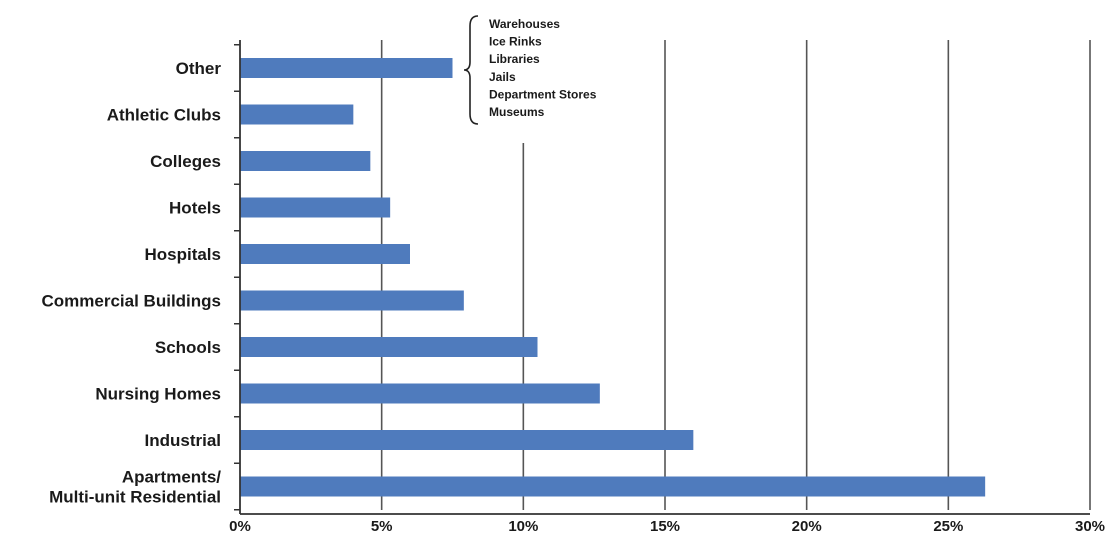 Image resolution: width=1109 pixels, height=538 pixels. What do you see at coordinates (182, 254) in the screenshot?
I see `category-label: Hospitals` at bounding box center [182, 254].